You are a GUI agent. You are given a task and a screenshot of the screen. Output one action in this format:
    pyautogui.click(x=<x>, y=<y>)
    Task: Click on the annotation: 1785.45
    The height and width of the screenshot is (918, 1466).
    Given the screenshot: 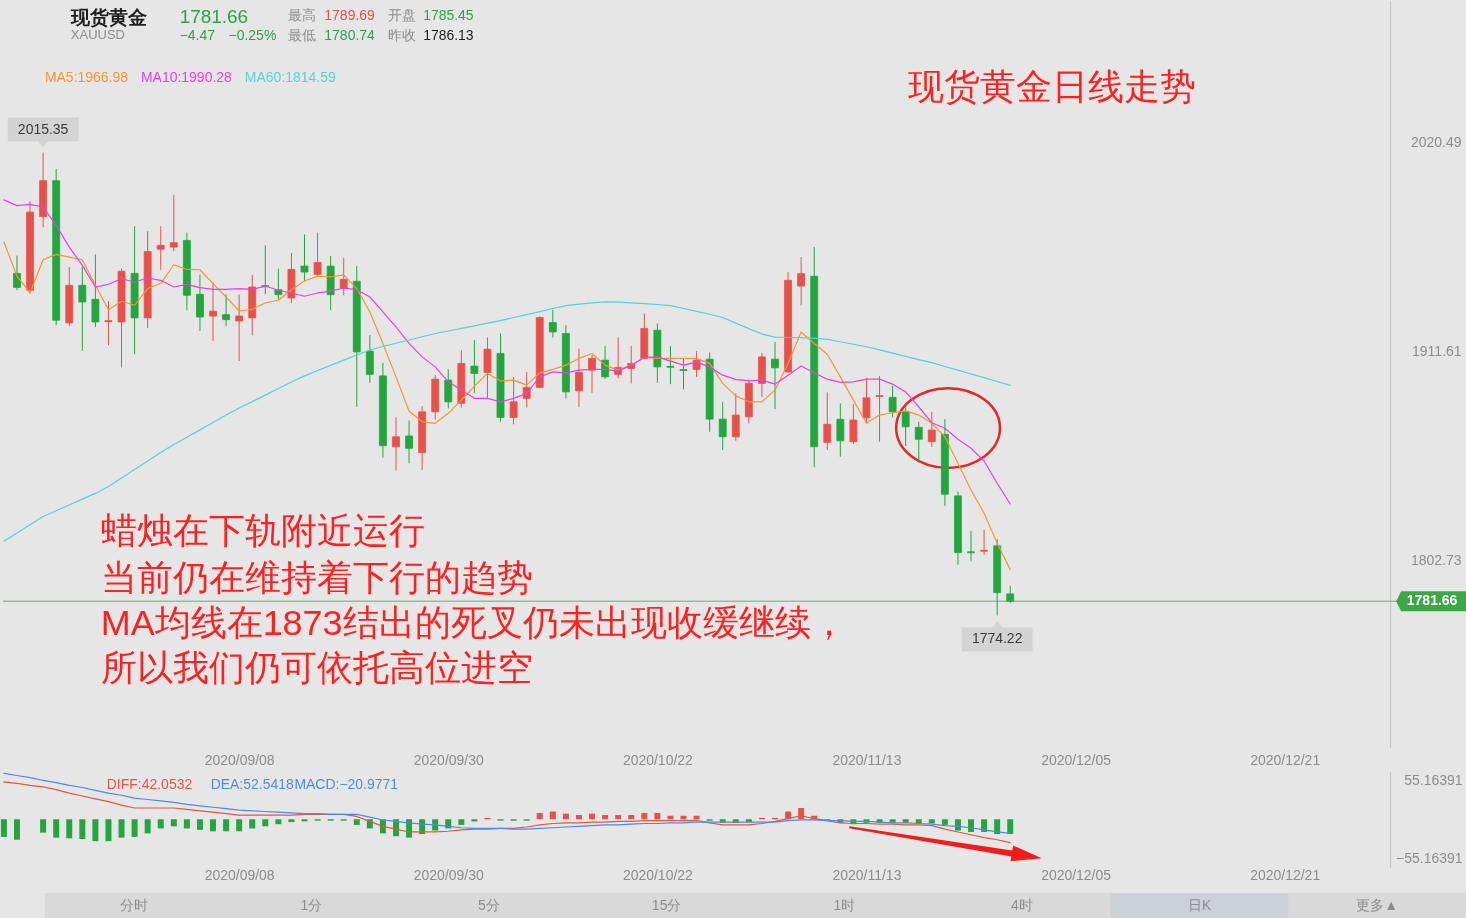 What is the action you would take?
    pyautogui.click(x=448, y=14)
    